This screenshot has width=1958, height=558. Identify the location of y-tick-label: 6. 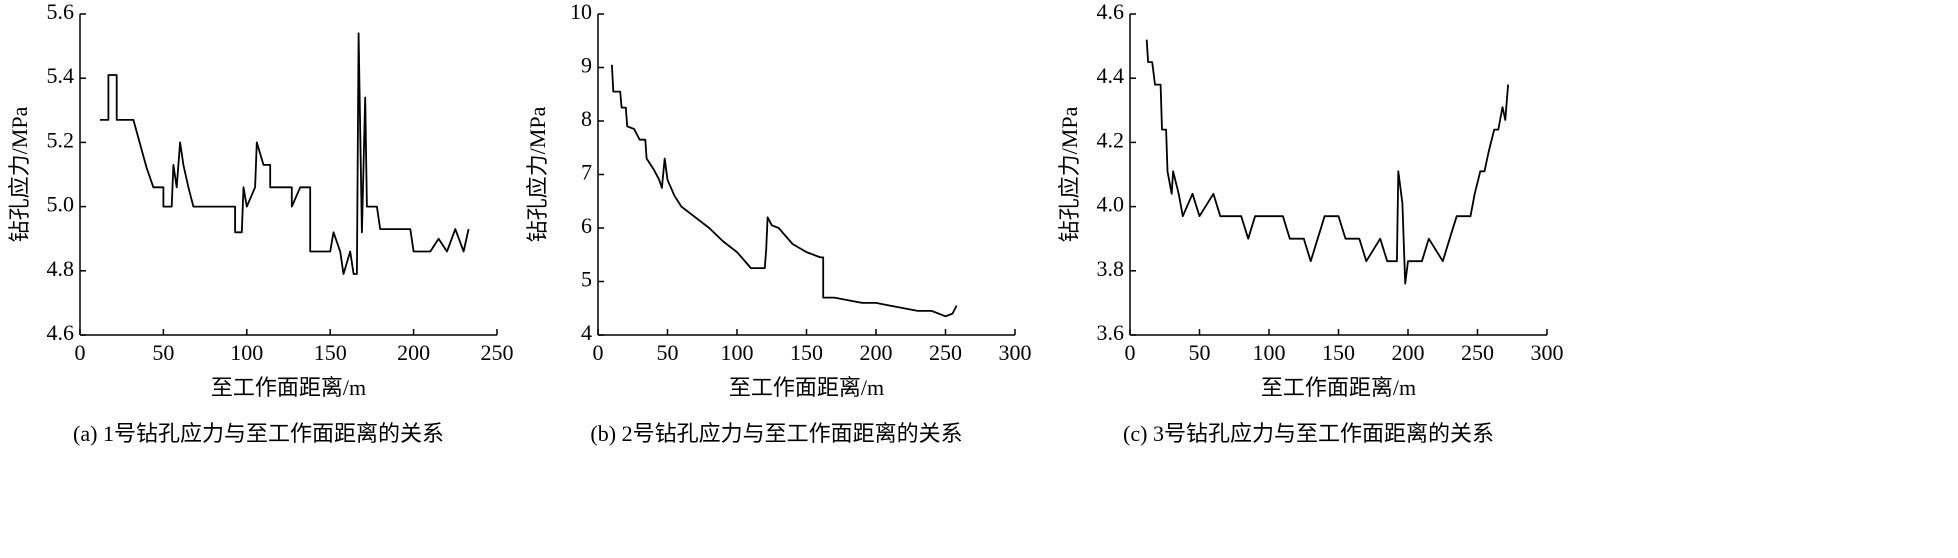
(586, 225).